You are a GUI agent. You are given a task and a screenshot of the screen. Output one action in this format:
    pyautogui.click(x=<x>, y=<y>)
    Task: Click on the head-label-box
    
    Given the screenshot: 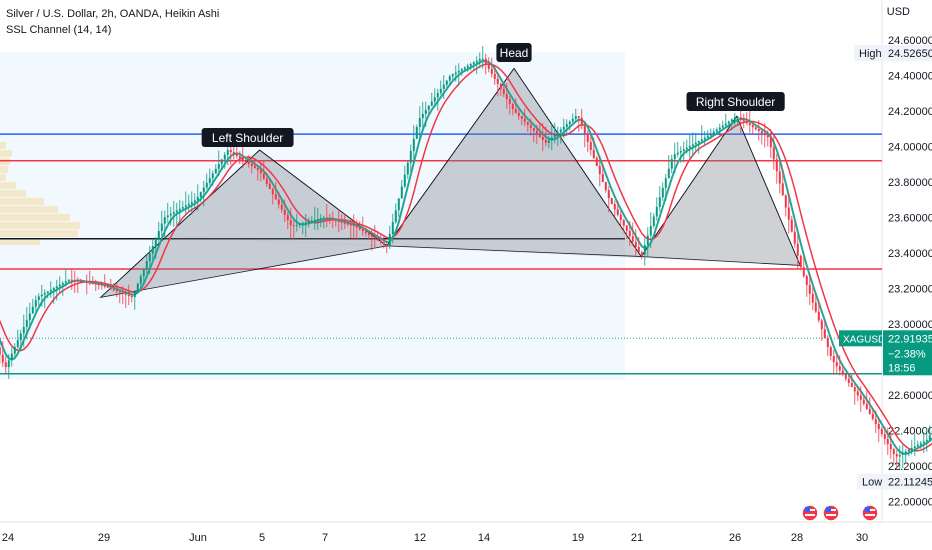 What is the action you would take?
    pyautogui.click(x=514, y=52)
    